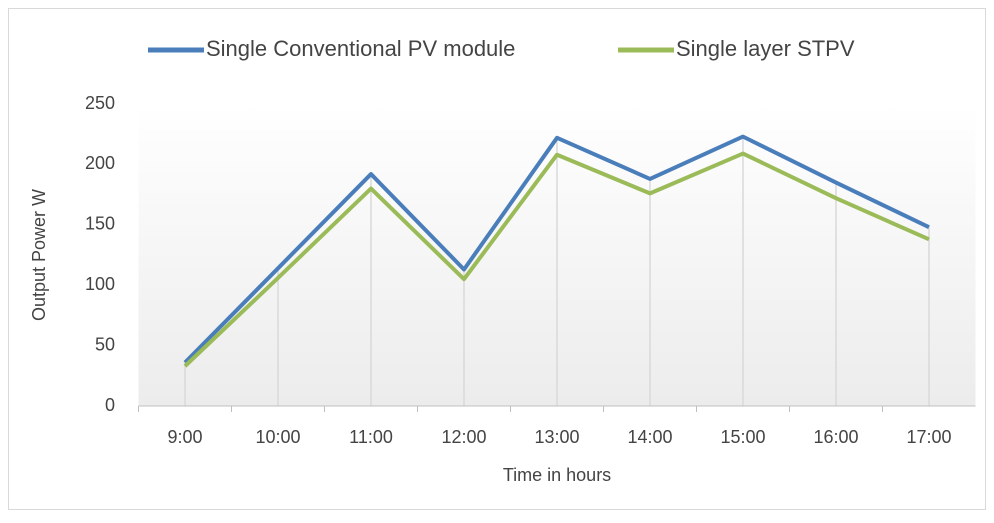 The width and height of the screenshot is (994, 523). What do you see at coordinates (557, 475) in the screenshot?
I see `x-axis-title: Time in hours` at bounding box center [557, 475].